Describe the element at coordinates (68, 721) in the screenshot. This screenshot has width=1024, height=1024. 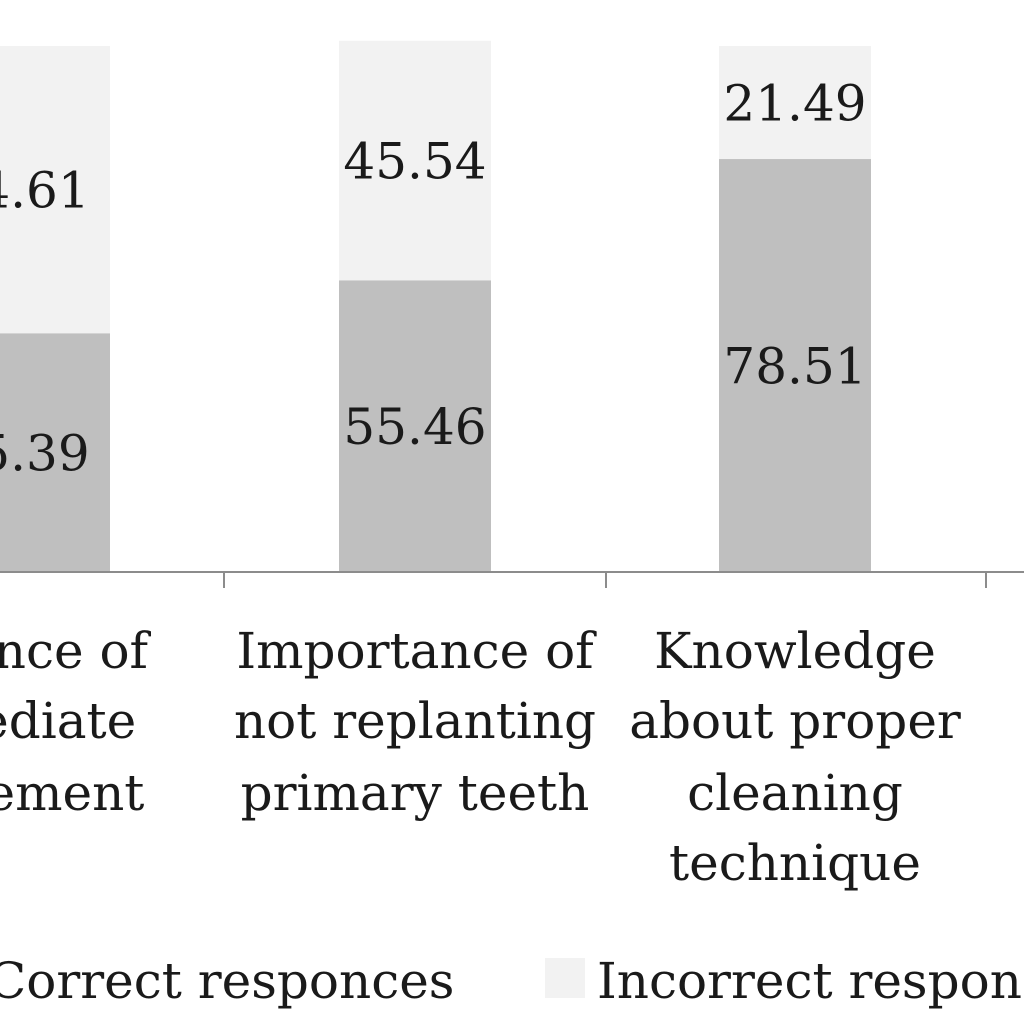
I see `category-label-1-line-2: mediate` at that location.